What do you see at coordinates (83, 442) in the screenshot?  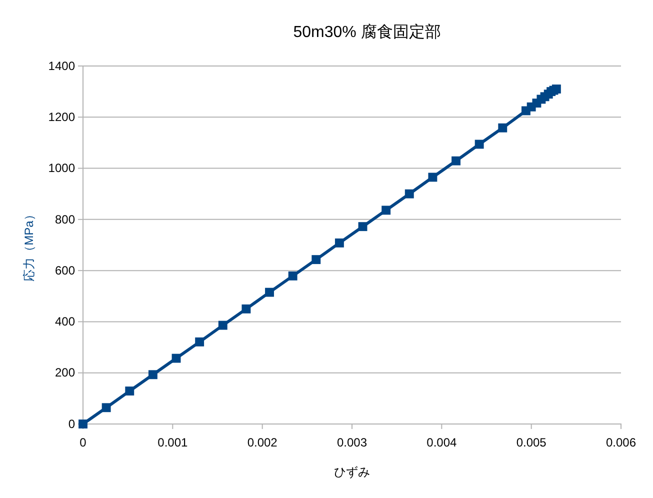 I see `x-tick-label: 0` at bounding box center [83, 442].